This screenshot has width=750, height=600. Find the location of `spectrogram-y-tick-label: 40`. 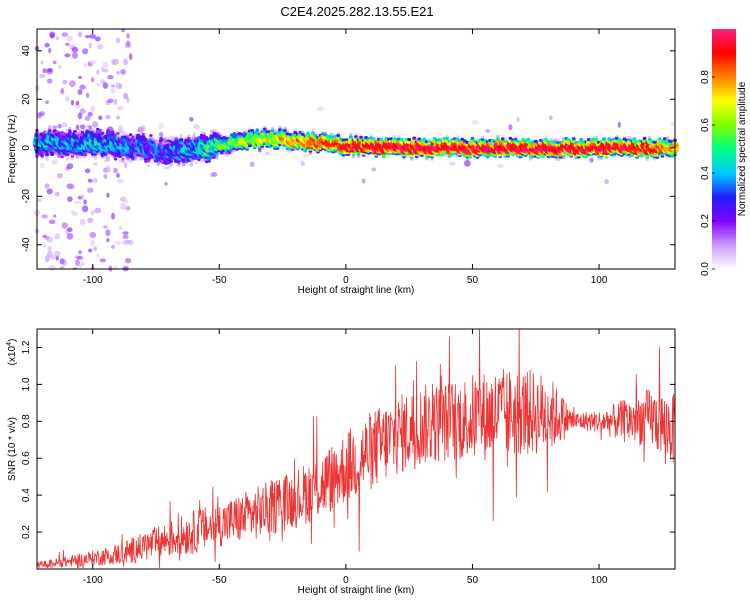

spectrogram-y-tick-label: 40 is located at coordinates (26, 51).